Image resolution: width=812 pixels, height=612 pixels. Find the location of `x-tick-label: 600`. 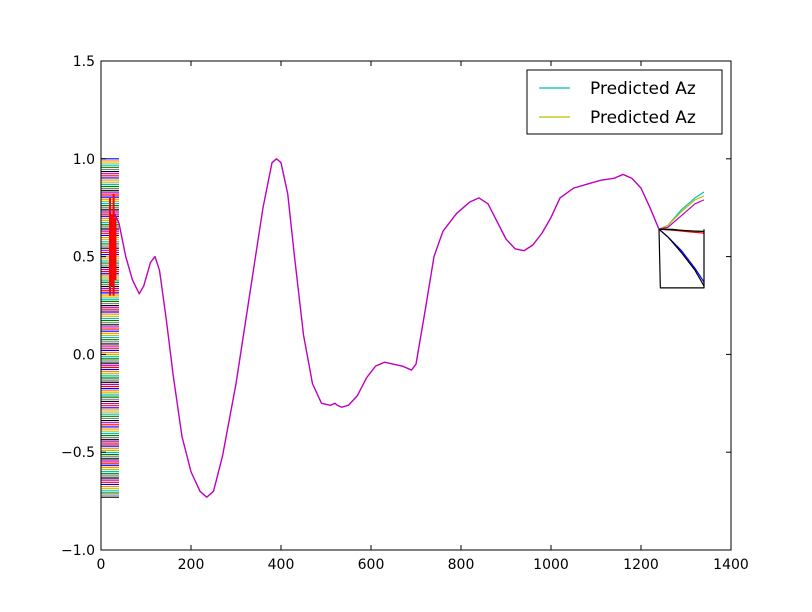

x-tick-label: 600 is located at coordinates (371, 565).